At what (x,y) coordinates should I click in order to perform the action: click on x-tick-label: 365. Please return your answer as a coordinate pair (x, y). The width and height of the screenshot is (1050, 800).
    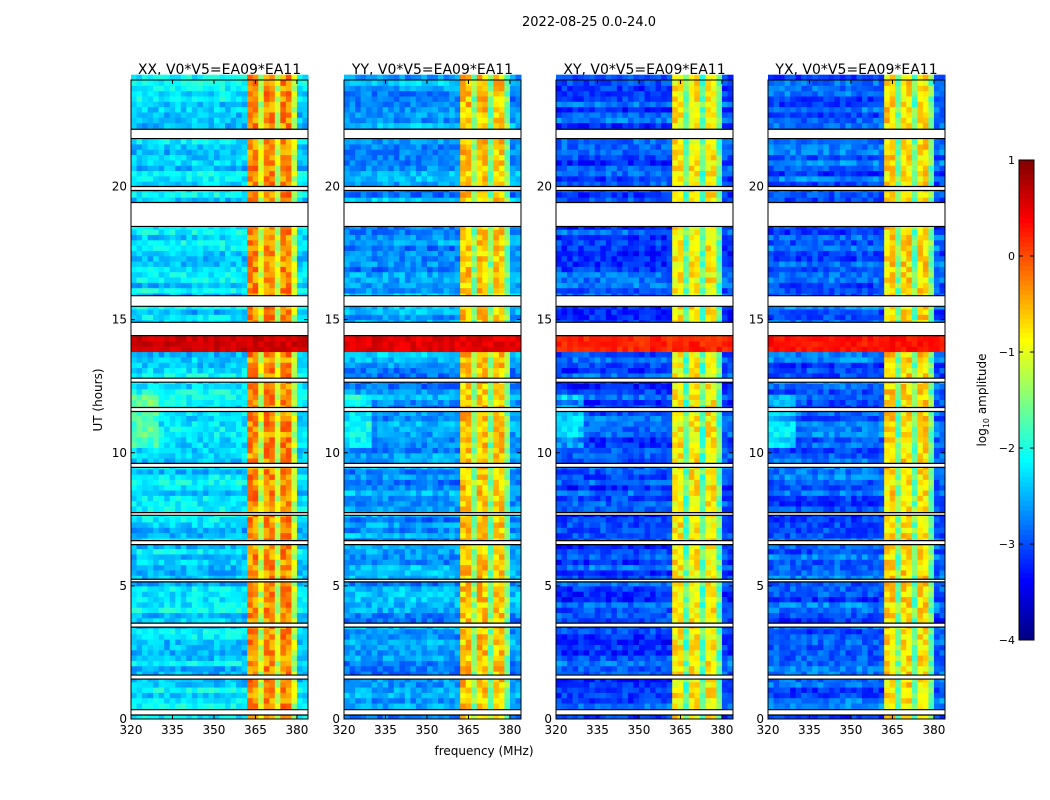
    Looking at the image, I should click on (255, 730).